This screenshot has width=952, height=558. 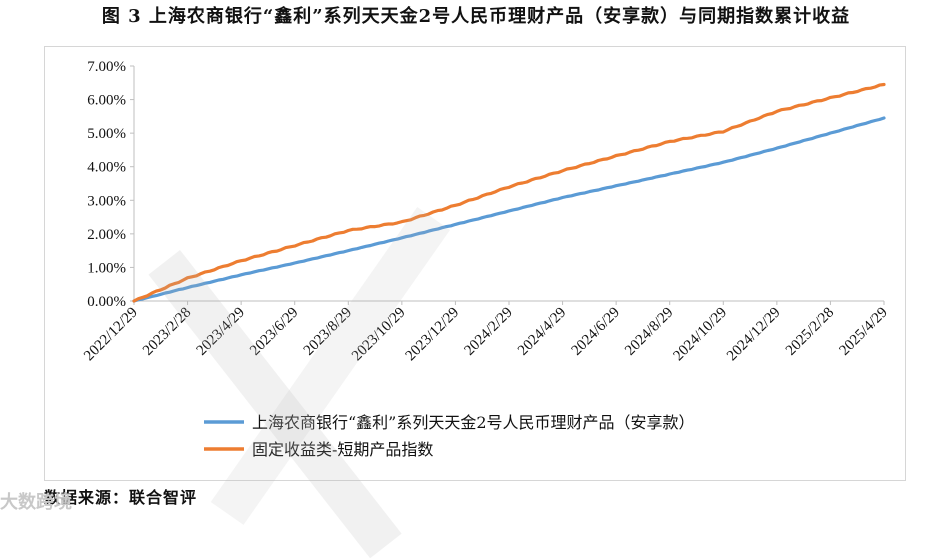 I want to click on y-tick-label: 7.00%, so click(x=106, y=67).